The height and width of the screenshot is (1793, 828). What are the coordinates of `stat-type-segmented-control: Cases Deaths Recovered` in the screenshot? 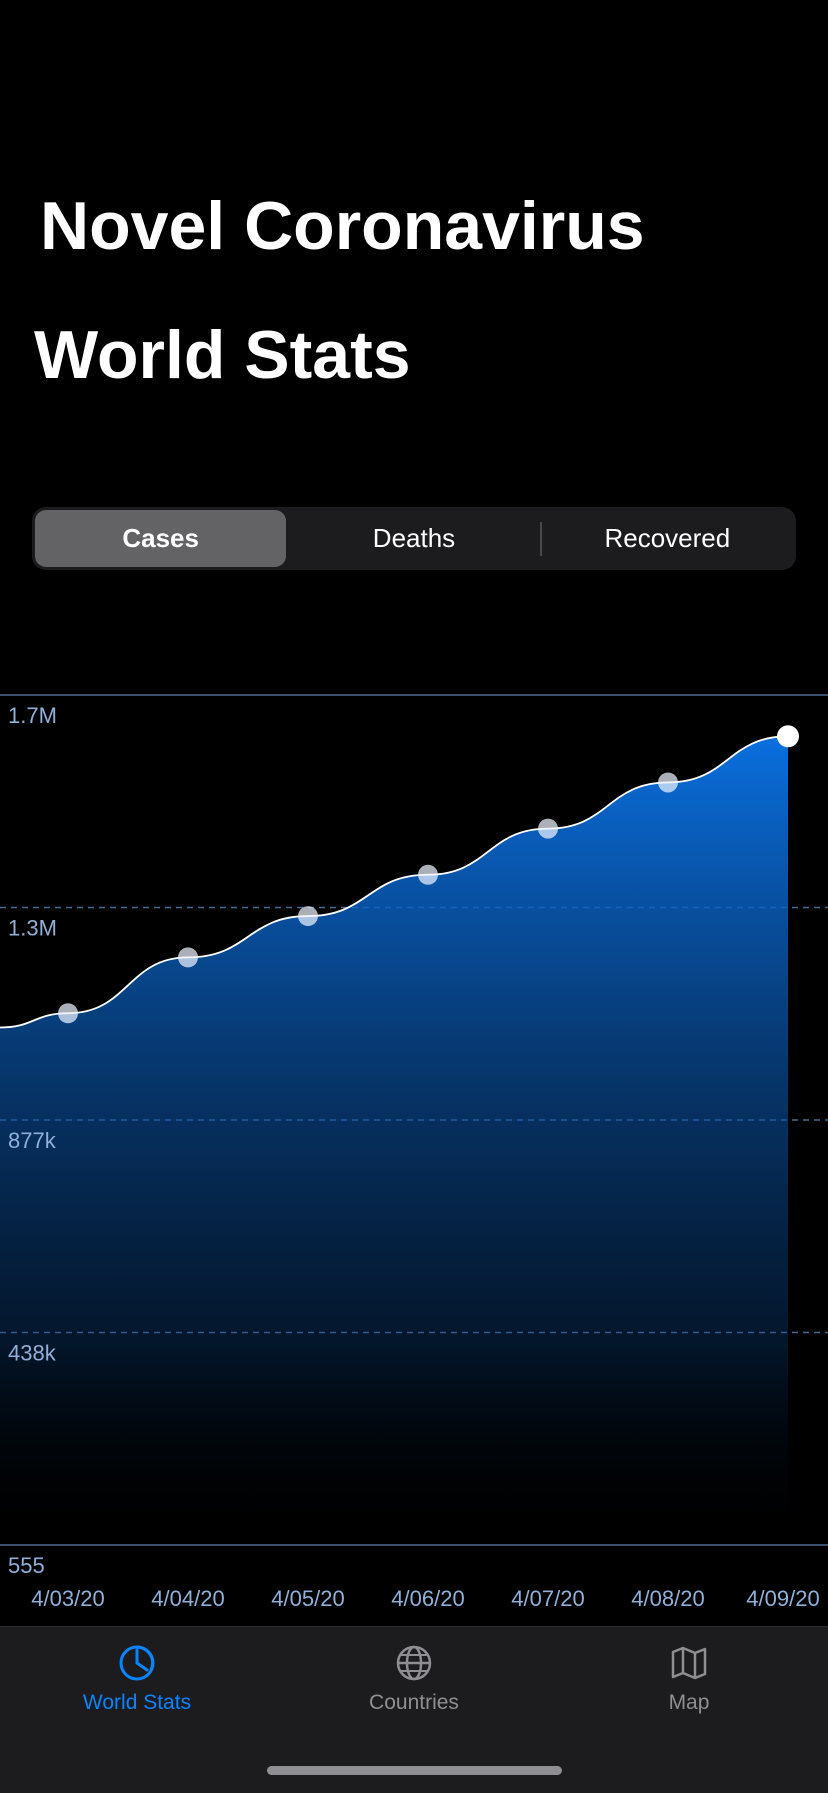 It's located at (414, 538).